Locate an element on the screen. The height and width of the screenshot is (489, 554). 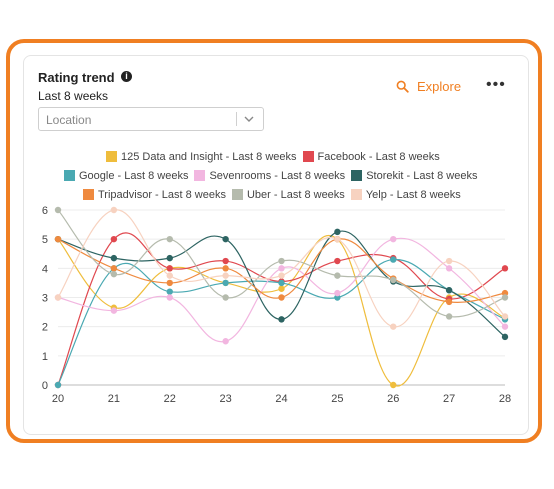
legend-item: Sevenrooms - Last 8 weeks is located at coordinates (269, 176).